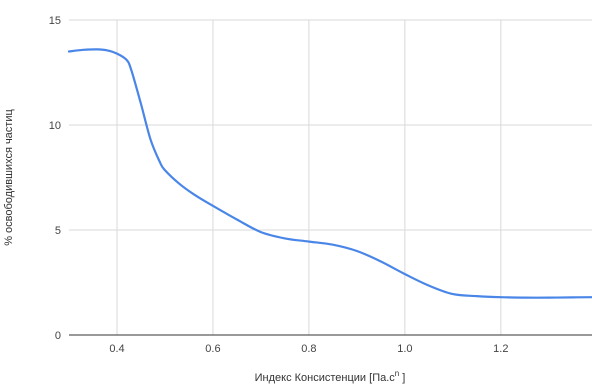 This screenshot has width=592, height=388. I want to click on y-axis-title: % освободившихся частиц, so click(9, 177).